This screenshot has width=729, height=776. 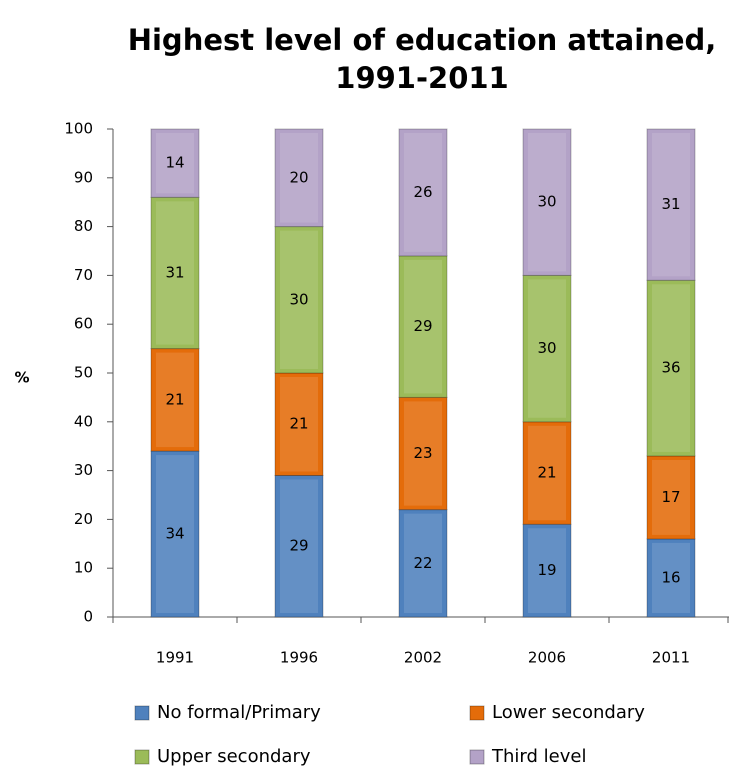 I want to click on y-tick-label: 80, so click(x=83, y=226).